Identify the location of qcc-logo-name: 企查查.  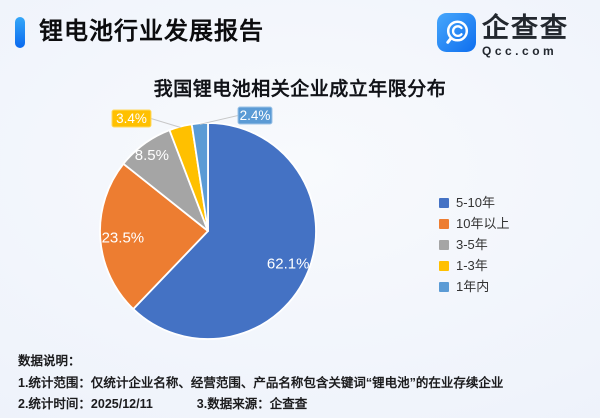
(525, 28).